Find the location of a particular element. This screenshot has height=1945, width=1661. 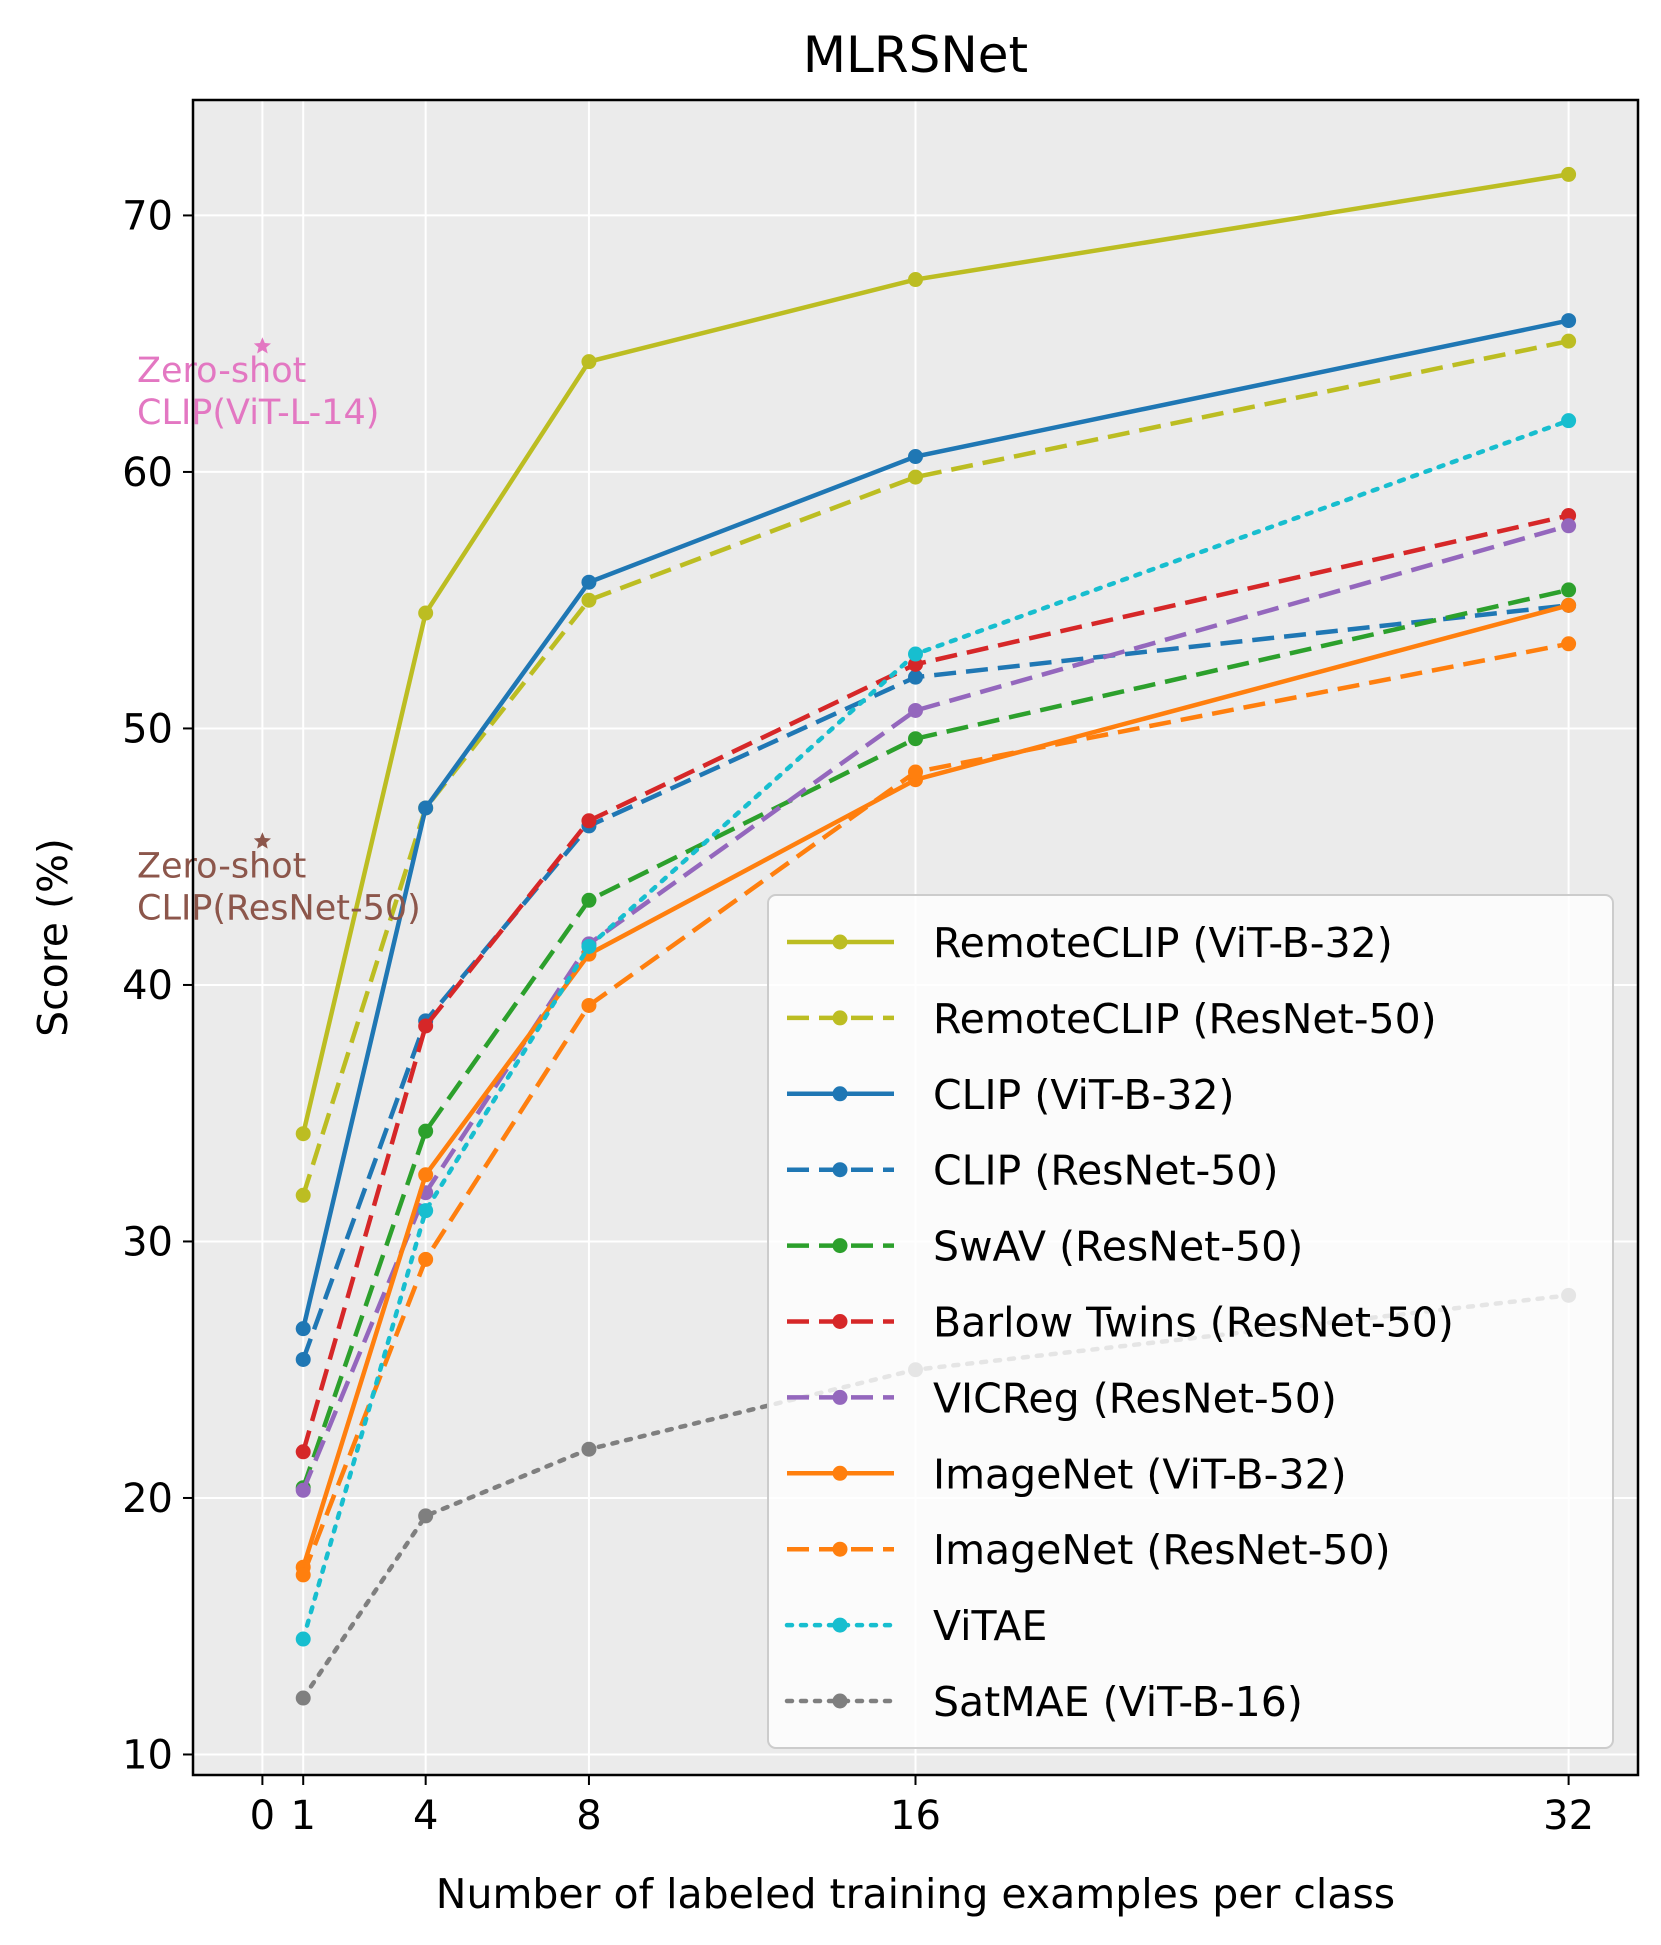

legend-entry: SatMAE (ViT-B-16) is located at coordinates (1043, 1702).